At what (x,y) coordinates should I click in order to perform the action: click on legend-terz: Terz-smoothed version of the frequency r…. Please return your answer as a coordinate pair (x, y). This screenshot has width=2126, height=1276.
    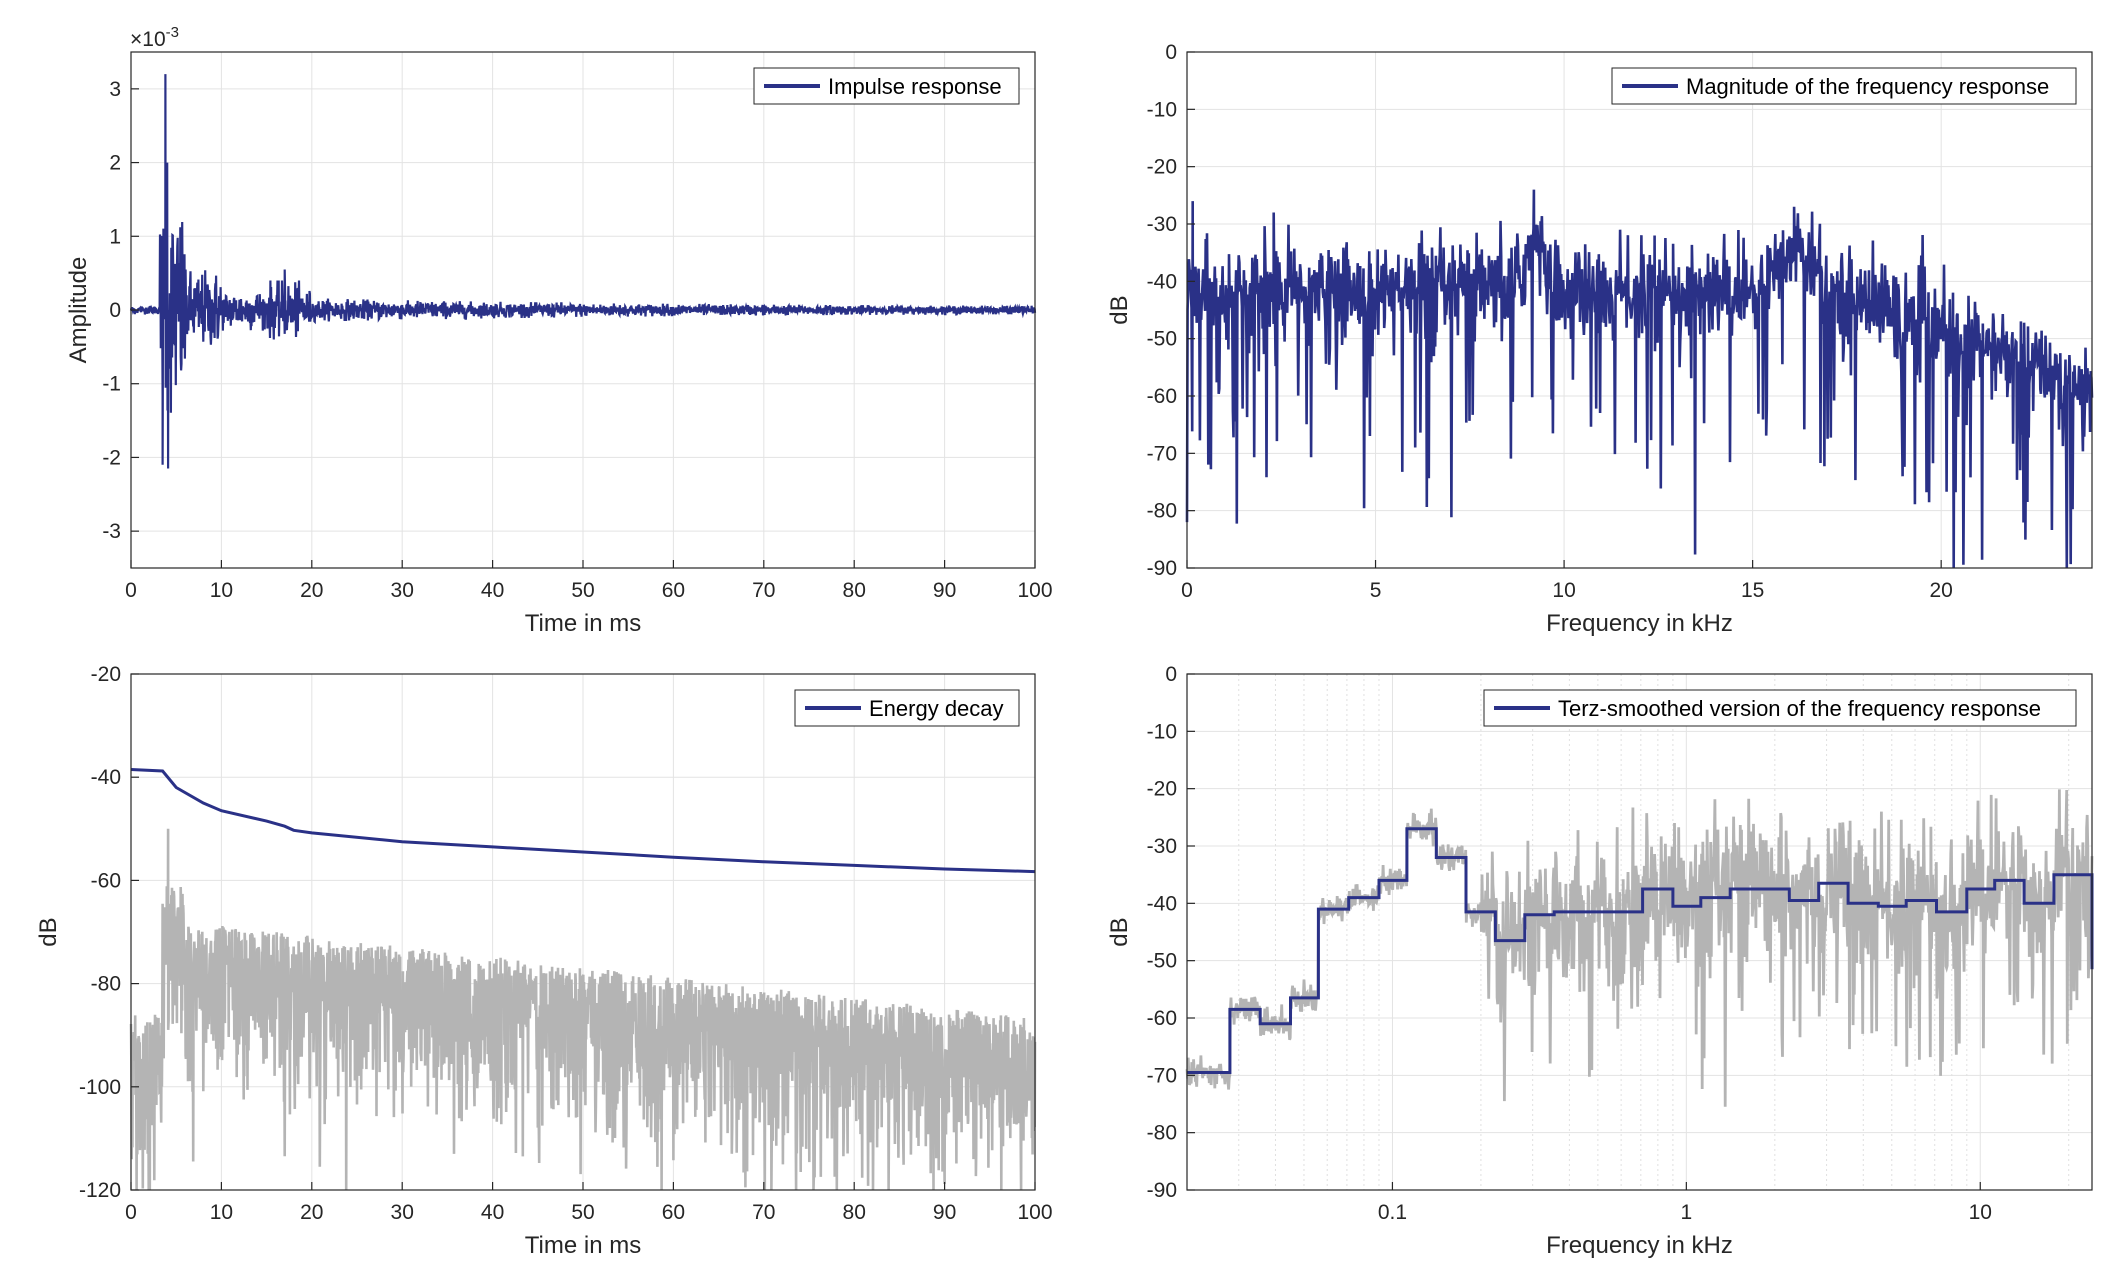
    Looking at the image, I should click on (1780, 708).